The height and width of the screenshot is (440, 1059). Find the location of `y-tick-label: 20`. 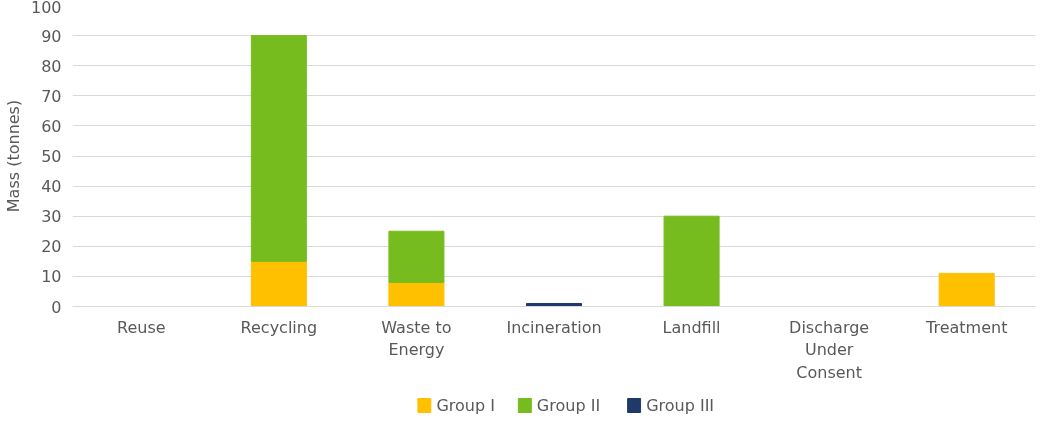

y-tick-label: 20 is located at coordinates (51, 247).